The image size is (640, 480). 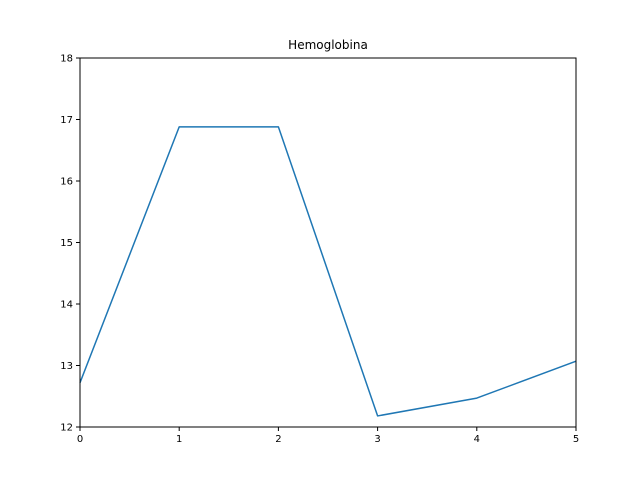 I want to click on y-tick-label: 14, so click(x=66, y=305).